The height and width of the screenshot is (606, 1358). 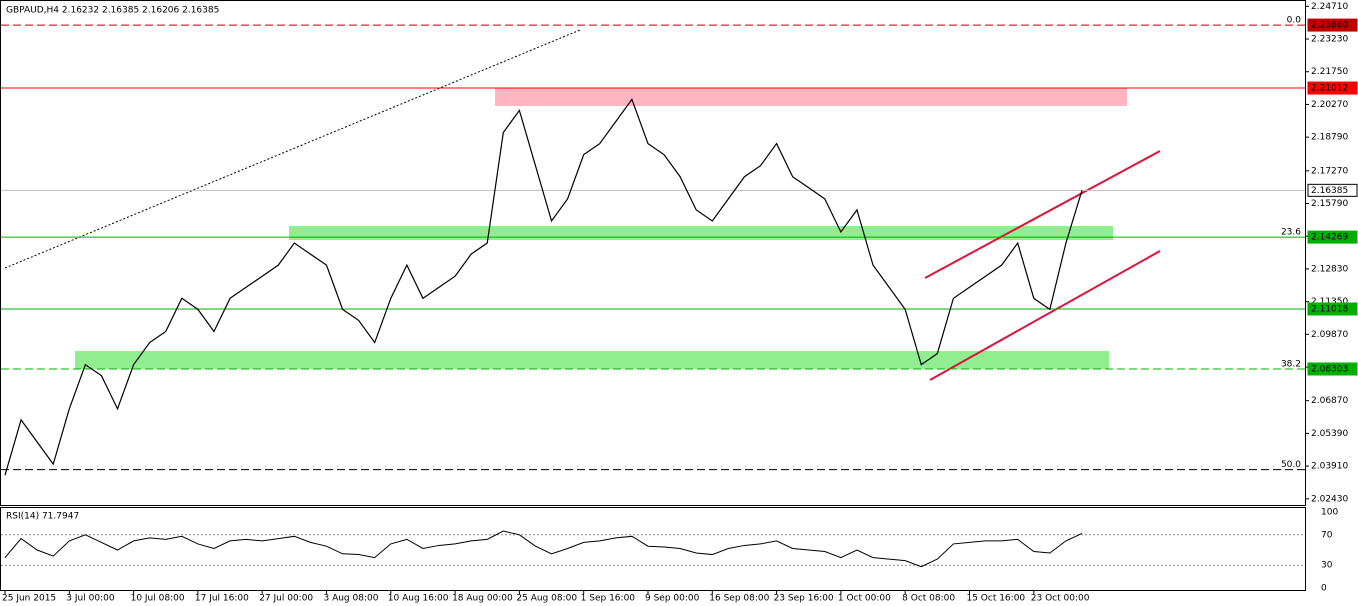 I want to click on y-tick-label: 2.11350, so click(x=1329, y=302).